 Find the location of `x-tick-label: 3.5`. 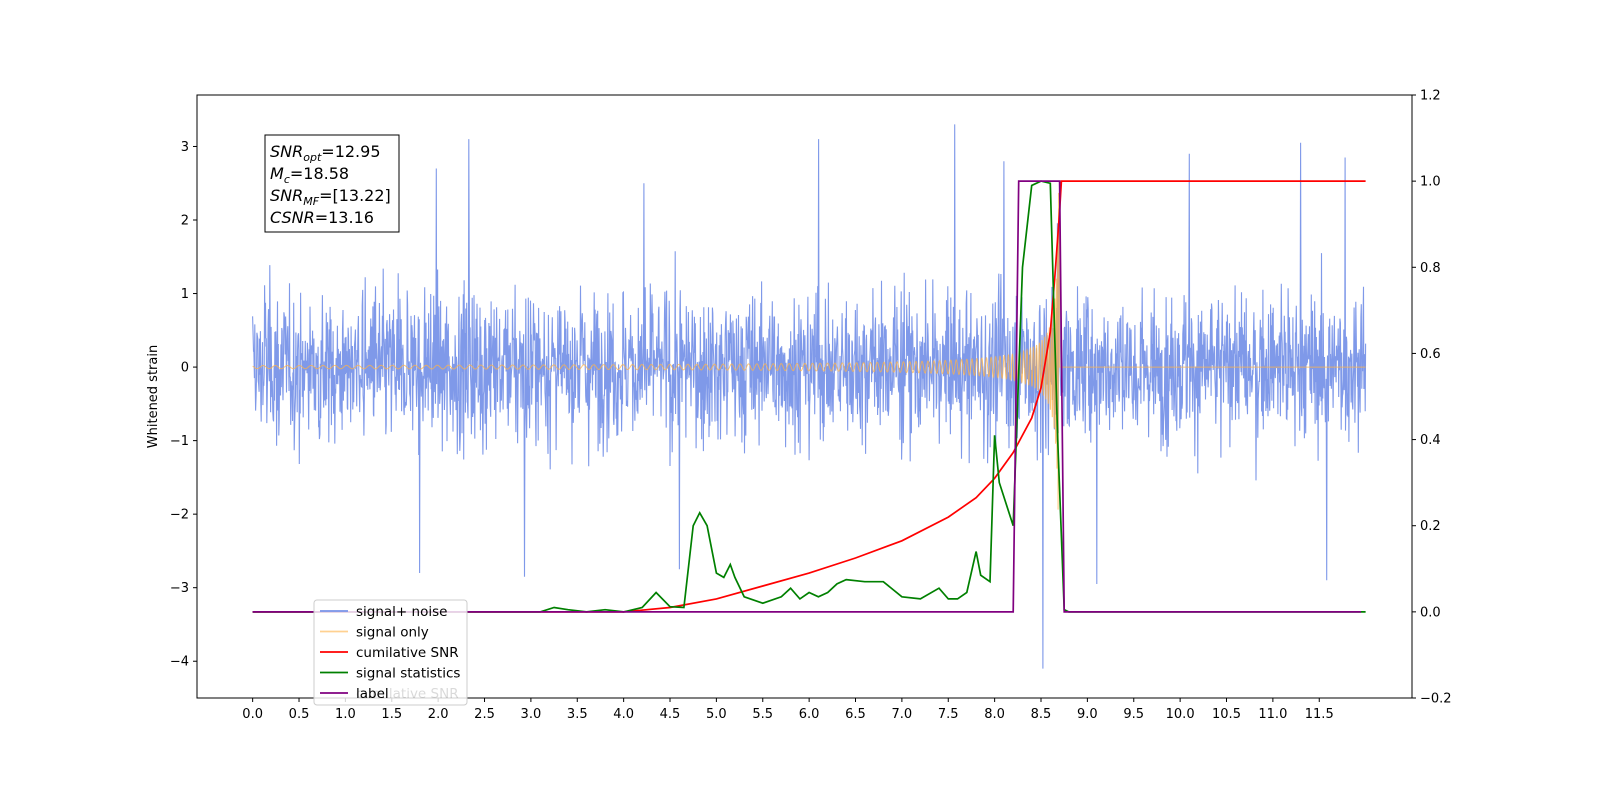

x-tick-label: 3.5 is located at coordinates (577, 714).